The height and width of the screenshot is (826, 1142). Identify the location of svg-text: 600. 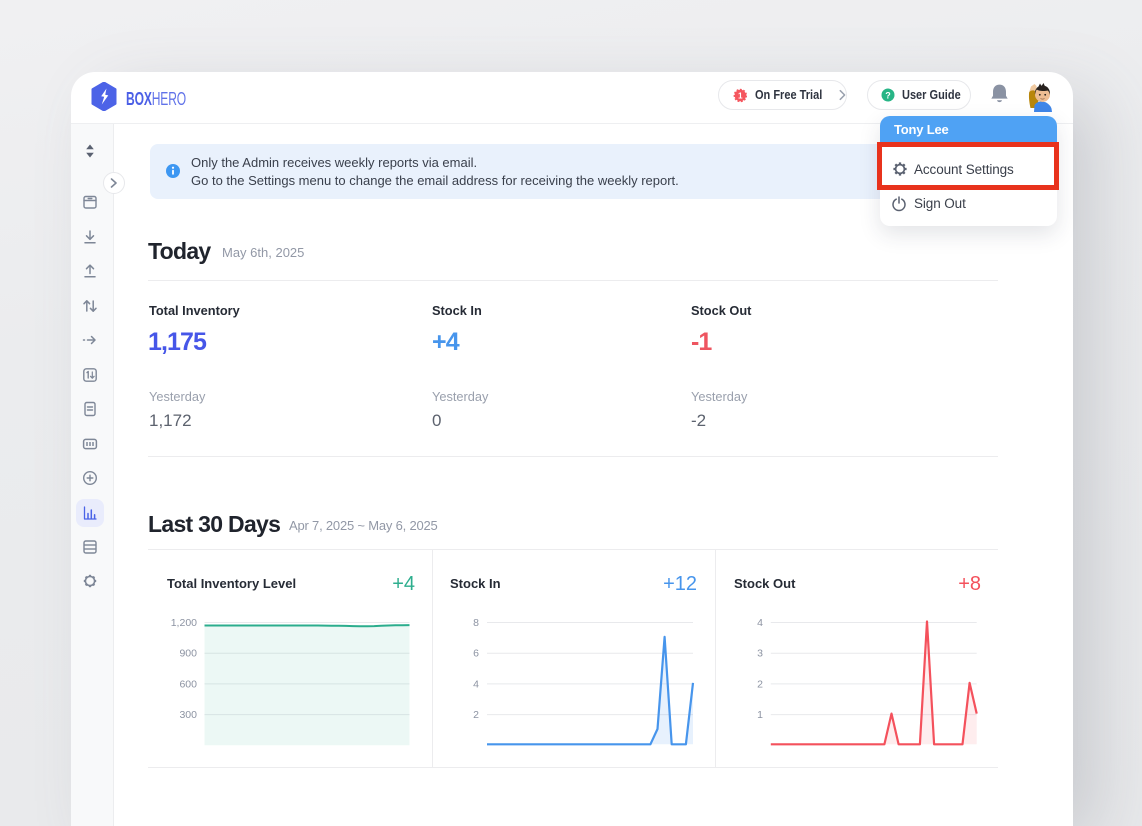
(188, 684).